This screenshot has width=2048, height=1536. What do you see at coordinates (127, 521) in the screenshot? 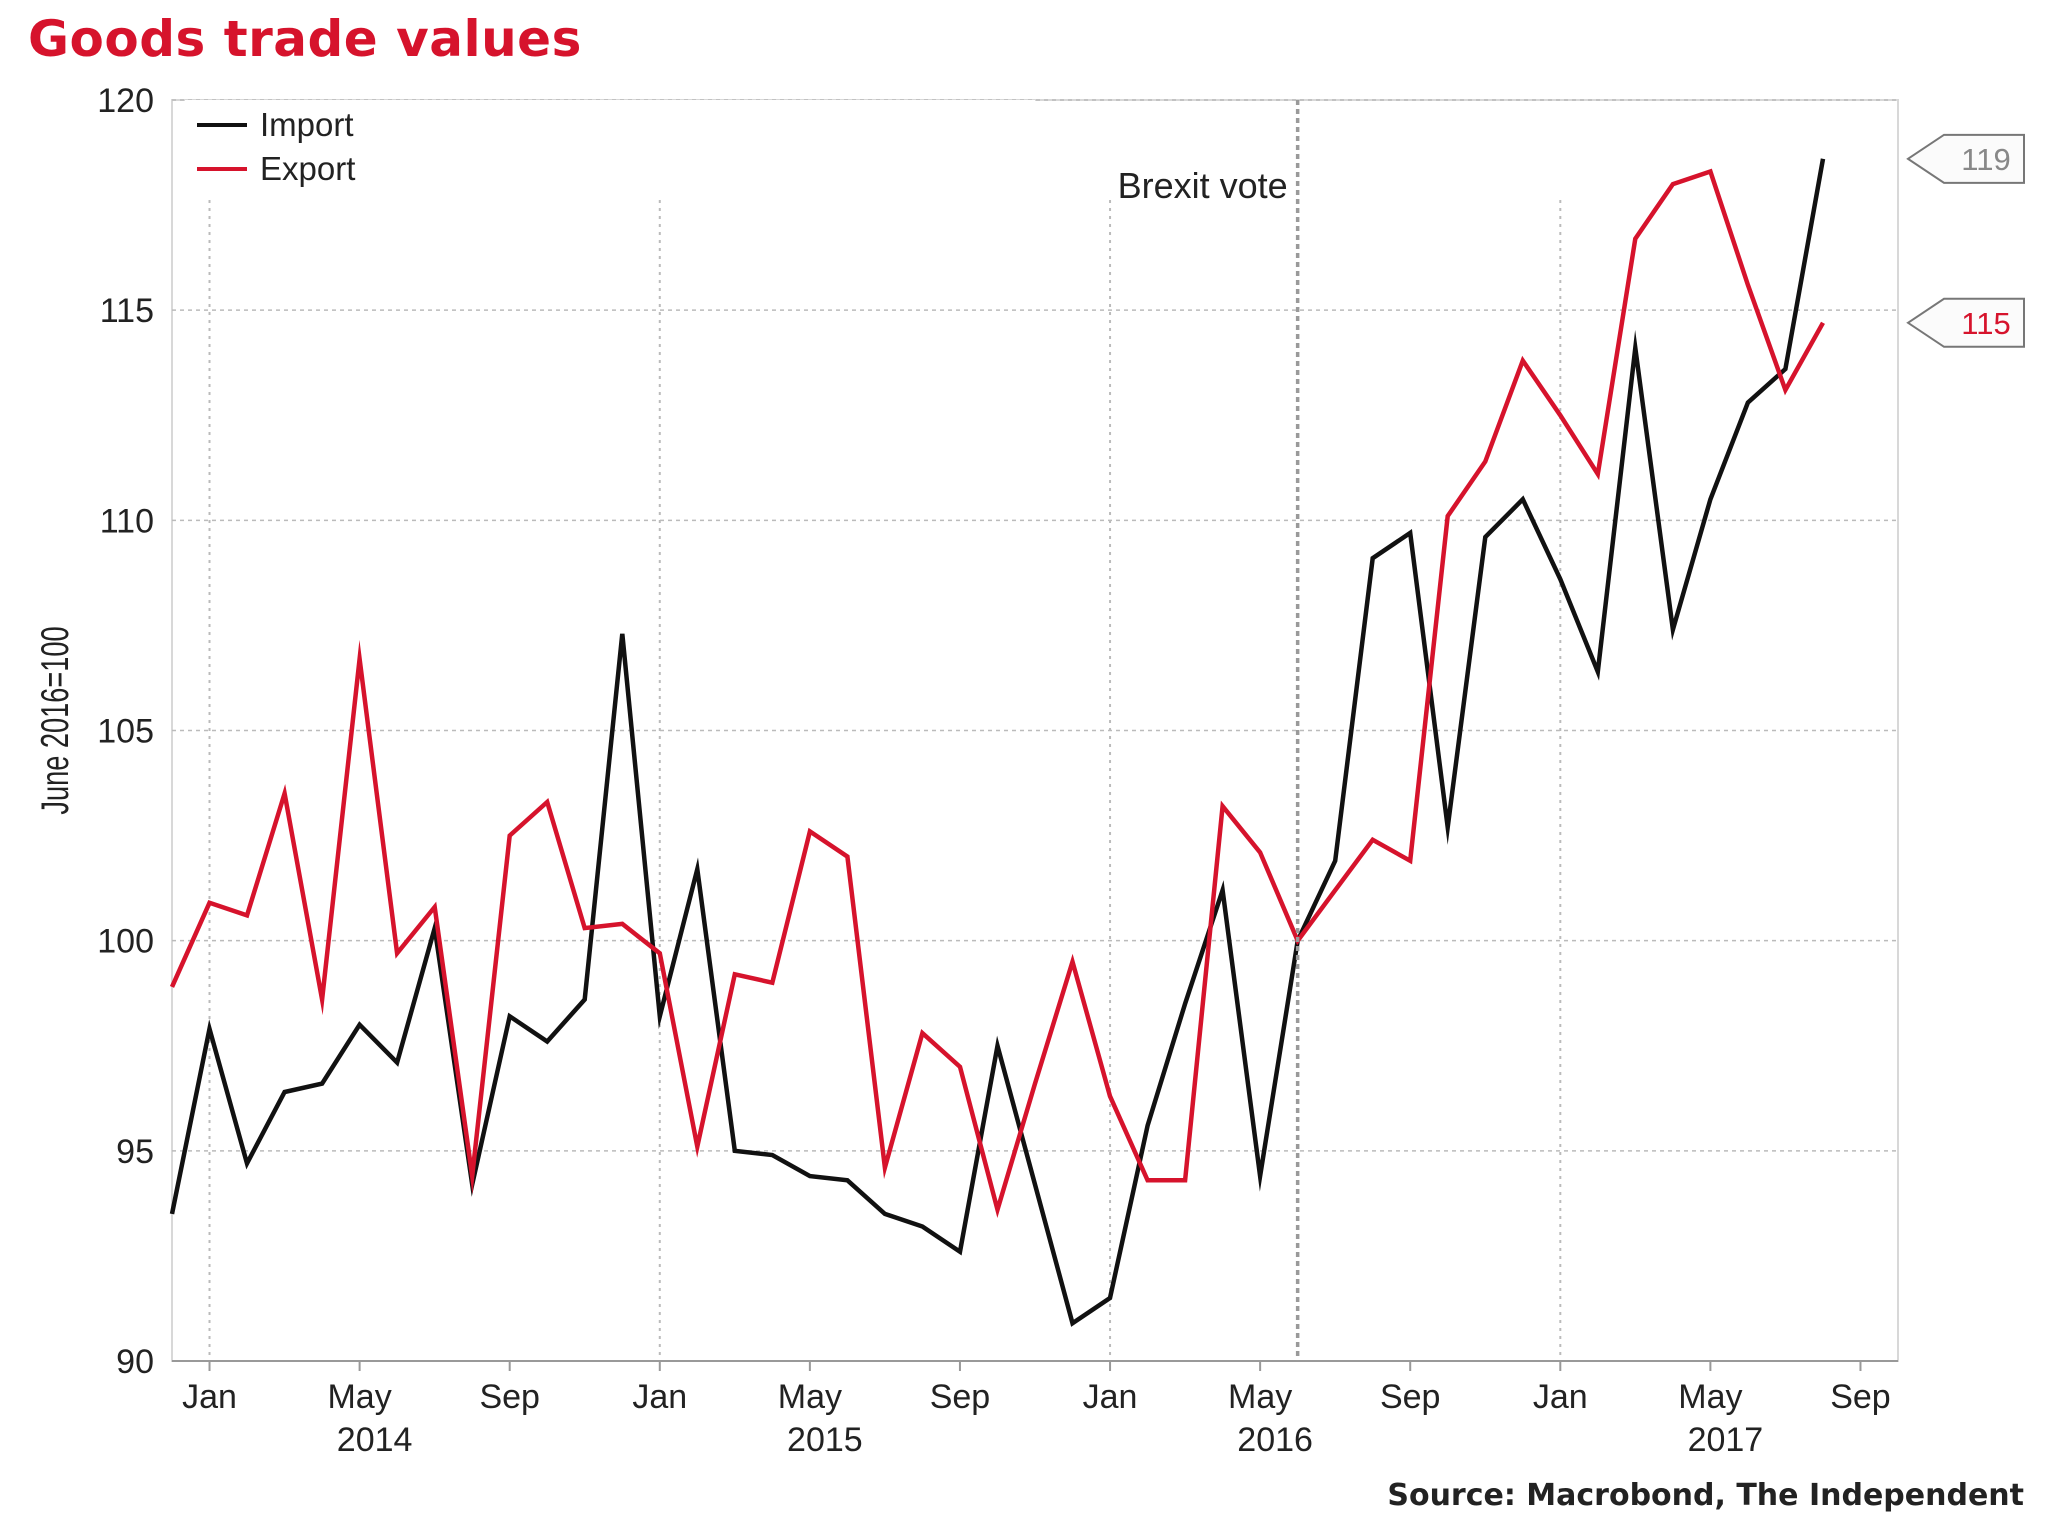
I see `y-tick-label: 110` at bounding box center [127, 521].